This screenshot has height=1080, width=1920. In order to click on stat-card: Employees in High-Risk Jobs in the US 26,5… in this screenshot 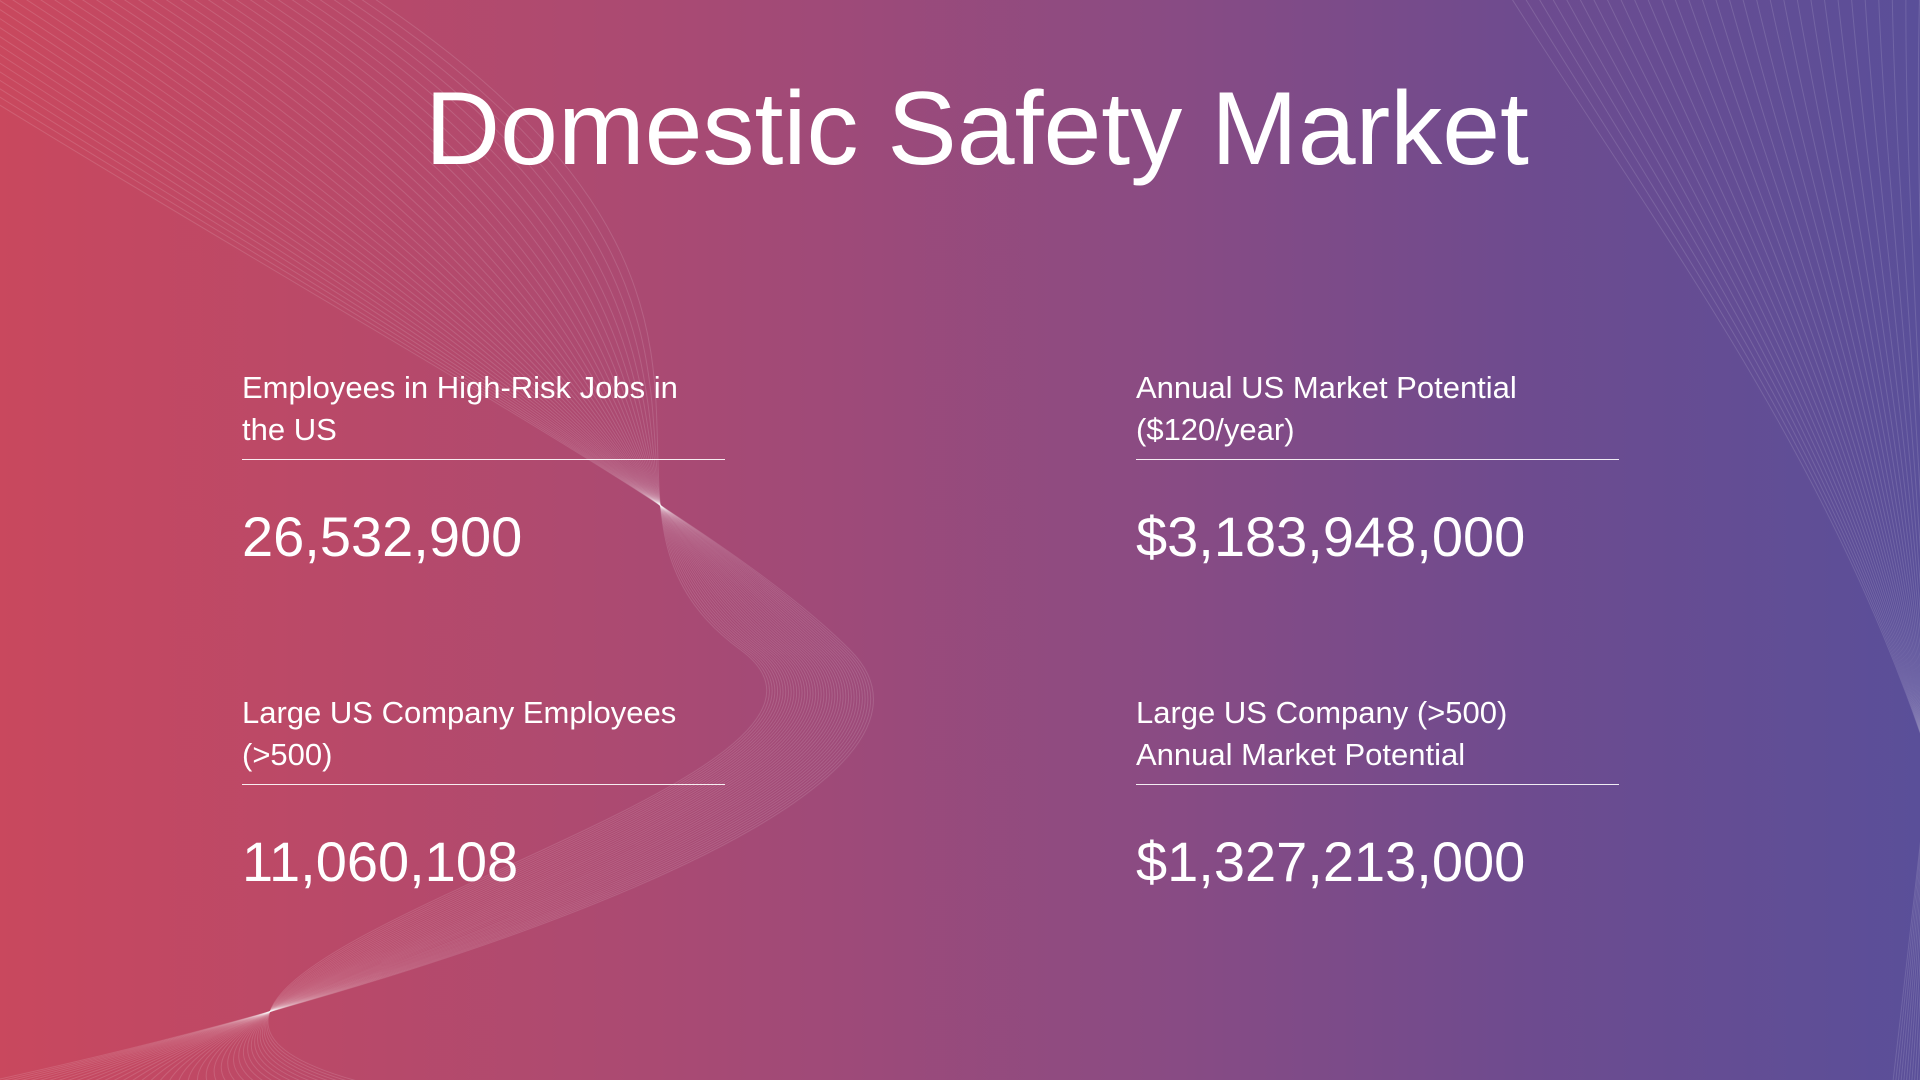, I will do `click(483, 468)`.